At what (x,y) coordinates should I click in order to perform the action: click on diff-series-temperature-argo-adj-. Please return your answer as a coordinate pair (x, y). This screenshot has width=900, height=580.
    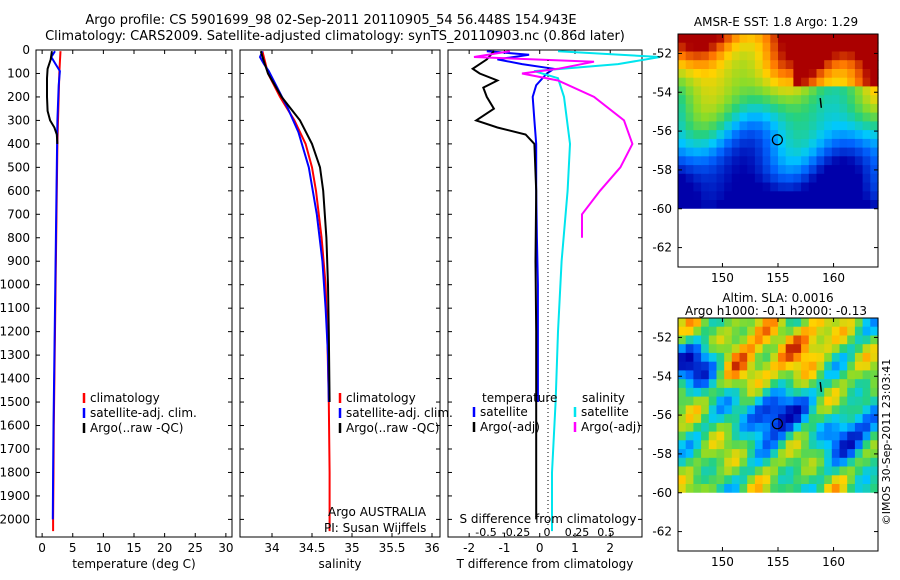
    Looking at the image, I should click on (504, 285).